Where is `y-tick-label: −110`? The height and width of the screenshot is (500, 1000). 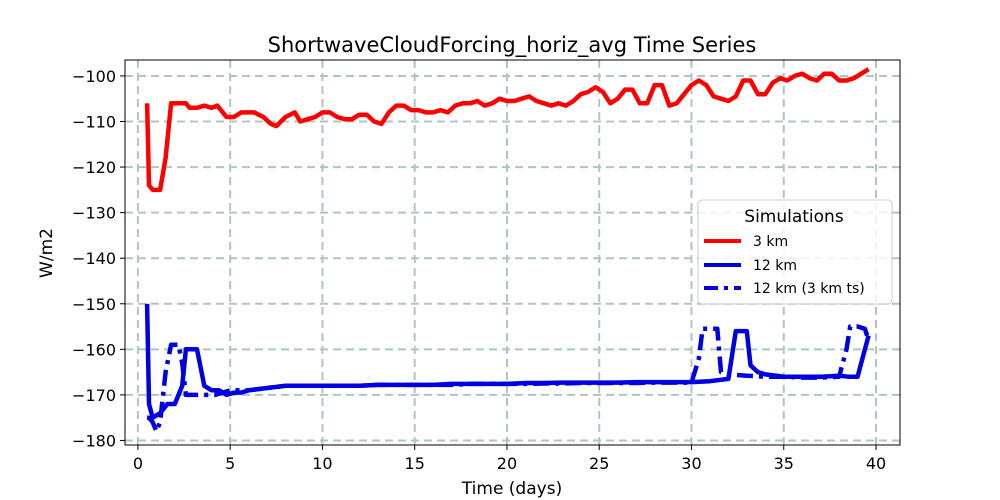 y-tick-label: −110 is located at coordinates (94, 122).